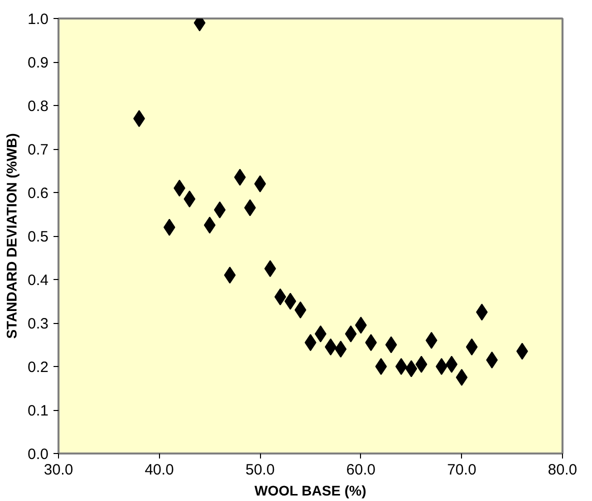 The height and width of the screenshot is (501, 592). Describe the element at coordinates (59, 470) in the screenshot. I see `x-tick-label: 30.0` at that location.